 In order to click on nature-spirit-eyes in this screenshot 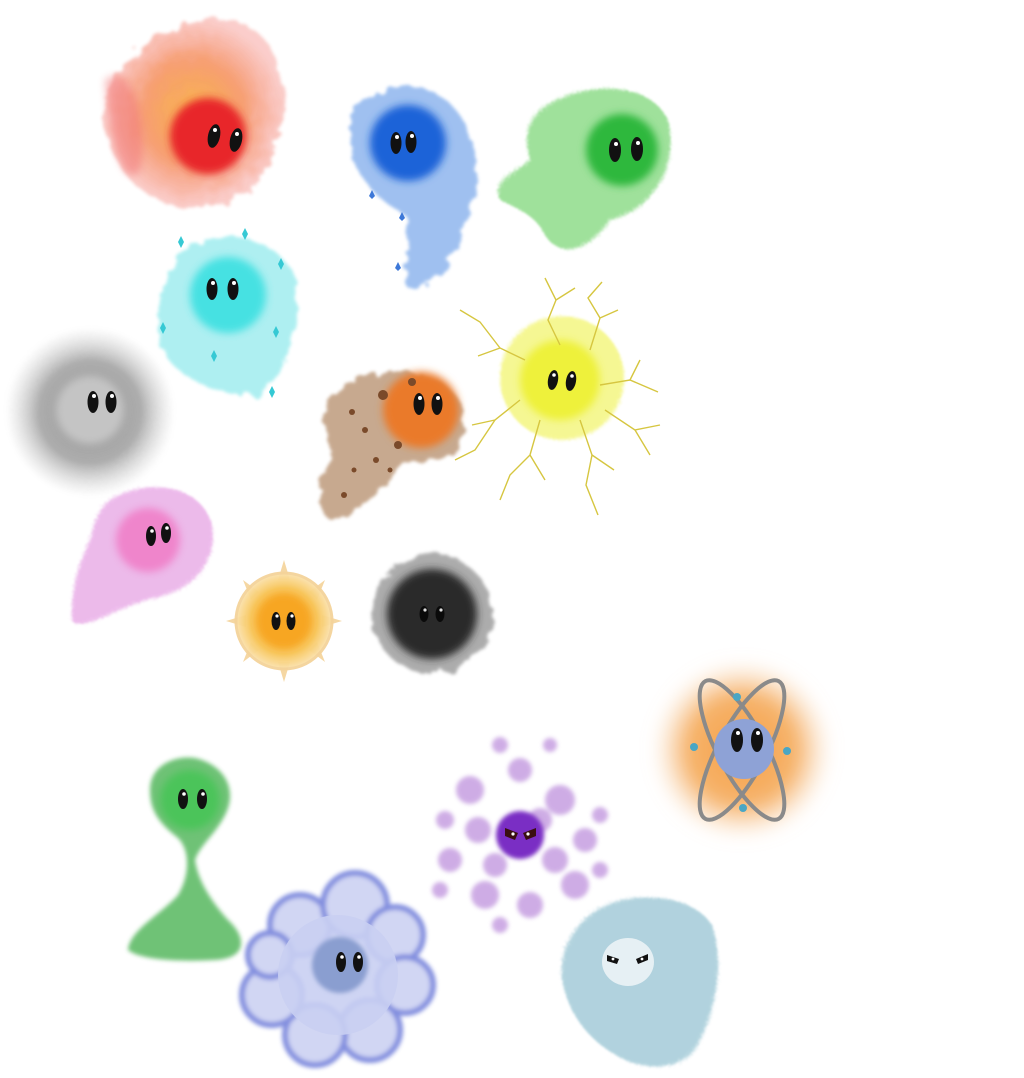, I will do `click(626, 149)`.